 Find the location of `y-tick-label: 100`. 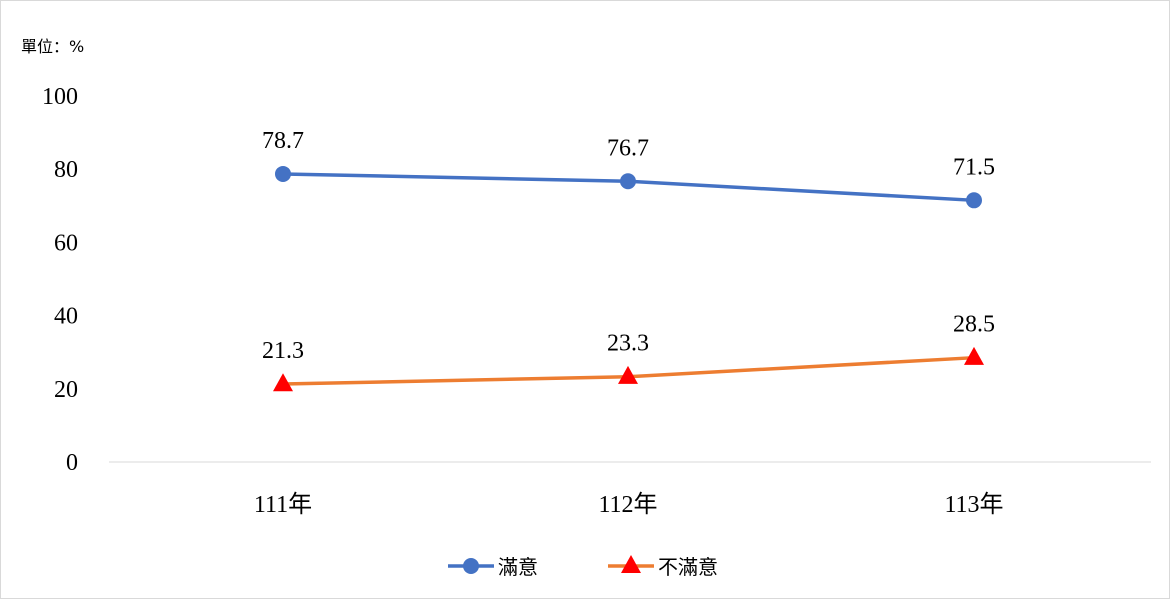

y-tick-label: 100 is located at coordinates (60, 97).